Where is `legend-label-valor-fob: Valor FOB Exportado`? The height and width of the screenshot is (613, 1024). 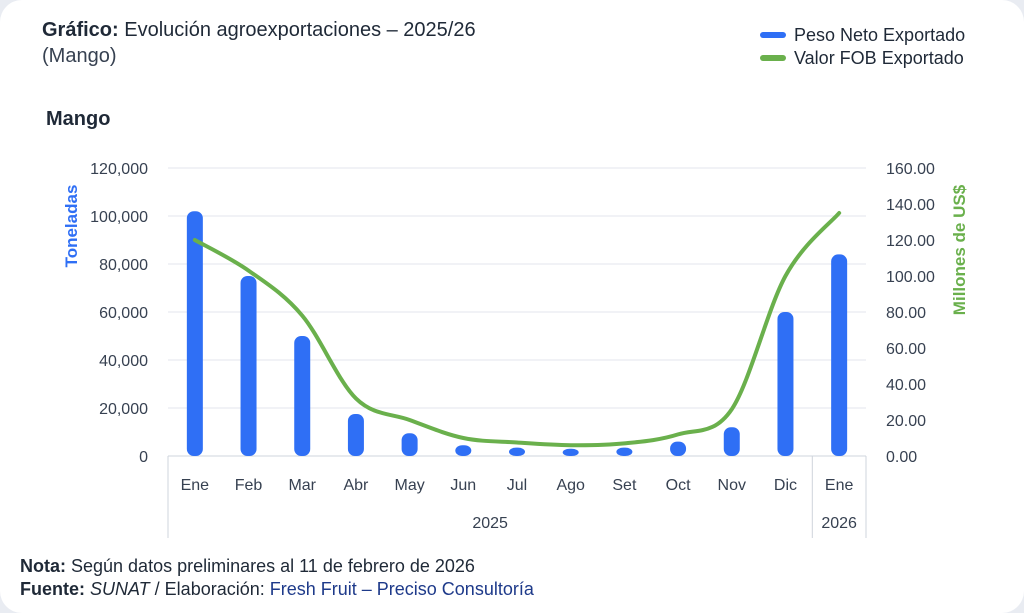 legend-label-valor-fob: Valor FOB Exportado is located at coordinates (879, 57).